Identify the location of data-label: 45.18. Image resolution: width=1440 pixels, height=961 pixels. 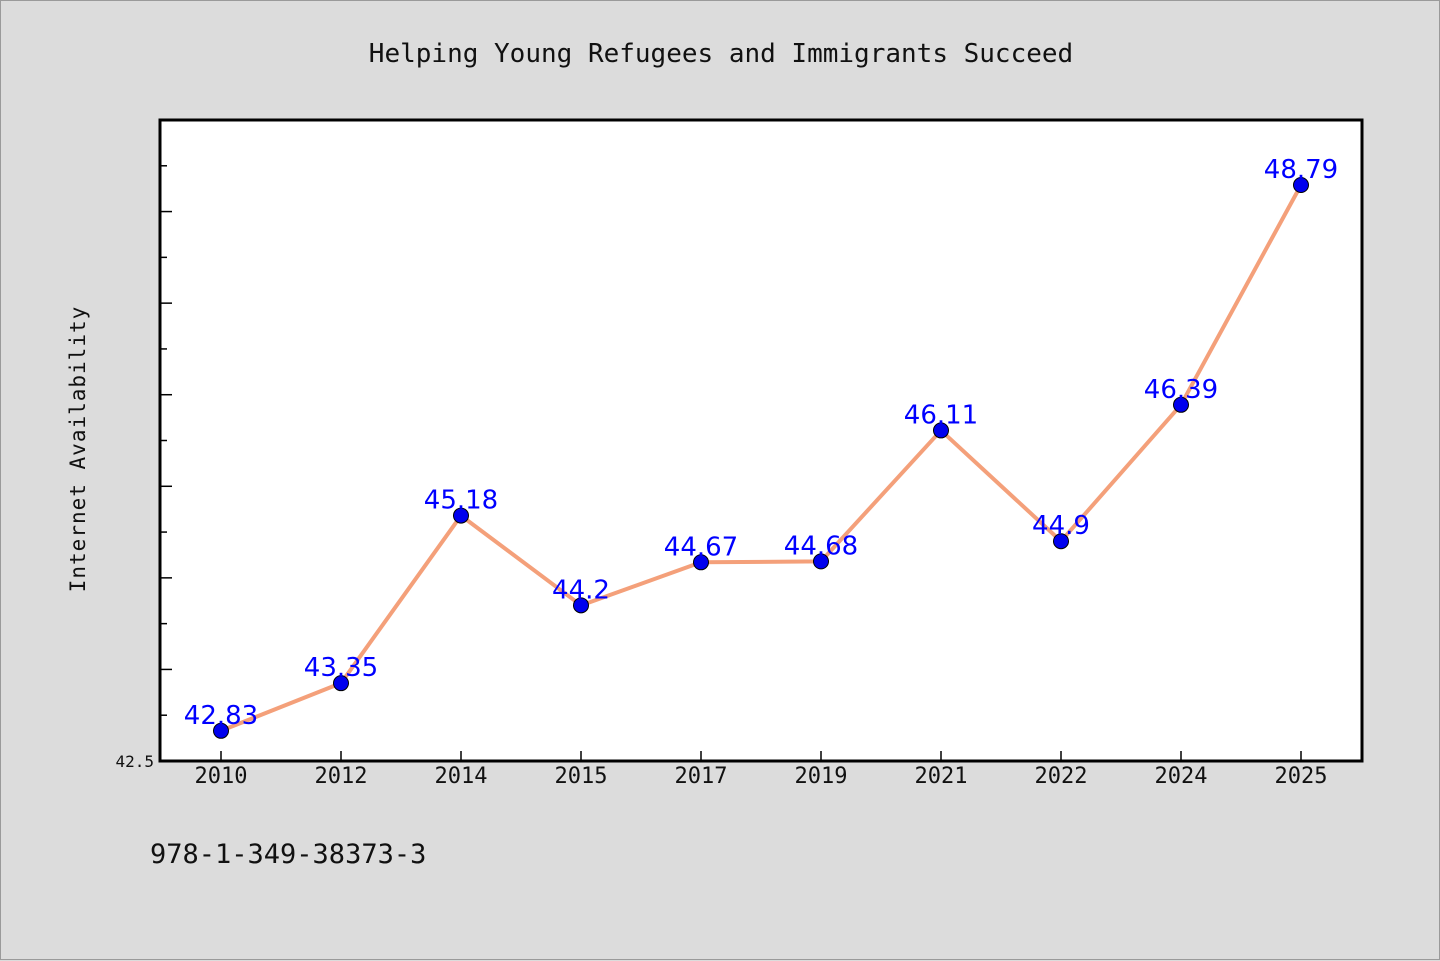
(461, 501).